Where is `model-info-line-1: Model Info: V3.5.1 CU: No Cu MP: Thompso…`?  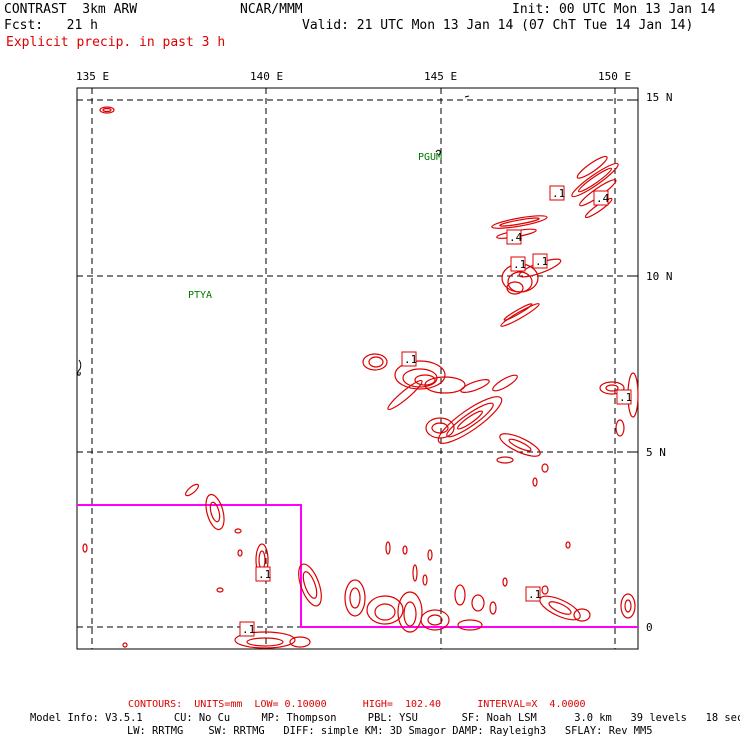 model-info-line-1: Model Info: V3.5.1 CU: No Cu MP: Thompso… is located at coordinates (385, 718).